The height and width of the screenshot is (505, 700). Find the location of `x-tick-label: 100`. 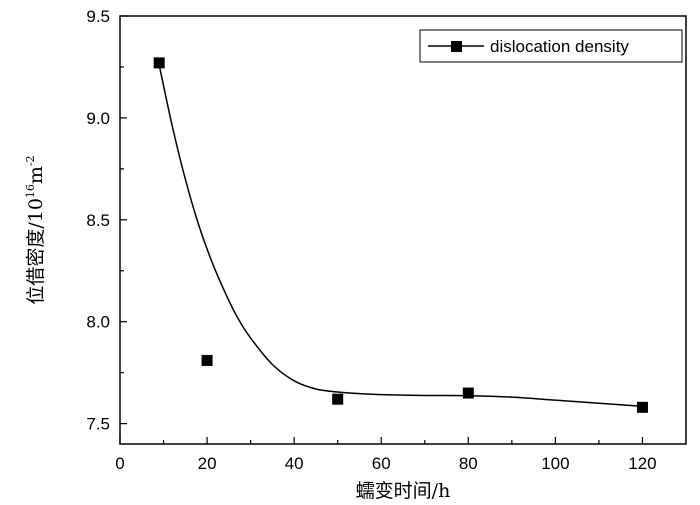

x-tick-label: 100 is located at coordinates (555, 463).